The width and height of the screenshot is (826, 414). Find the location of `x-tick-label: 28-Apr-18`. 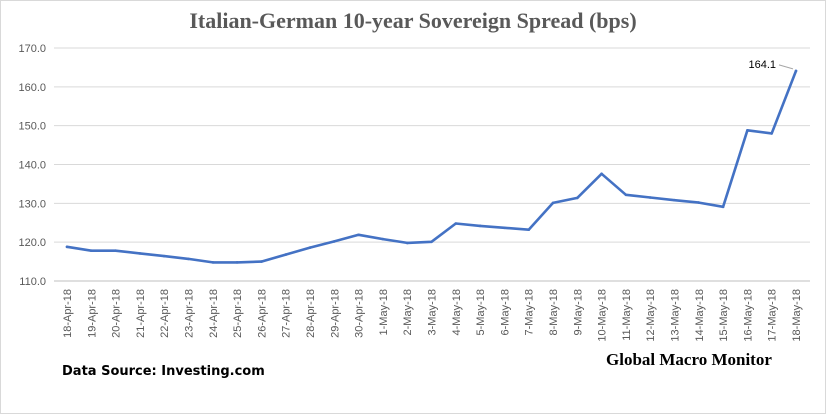

x-tick-label: 28-Apr-18 is located at coordinates (311, 313).